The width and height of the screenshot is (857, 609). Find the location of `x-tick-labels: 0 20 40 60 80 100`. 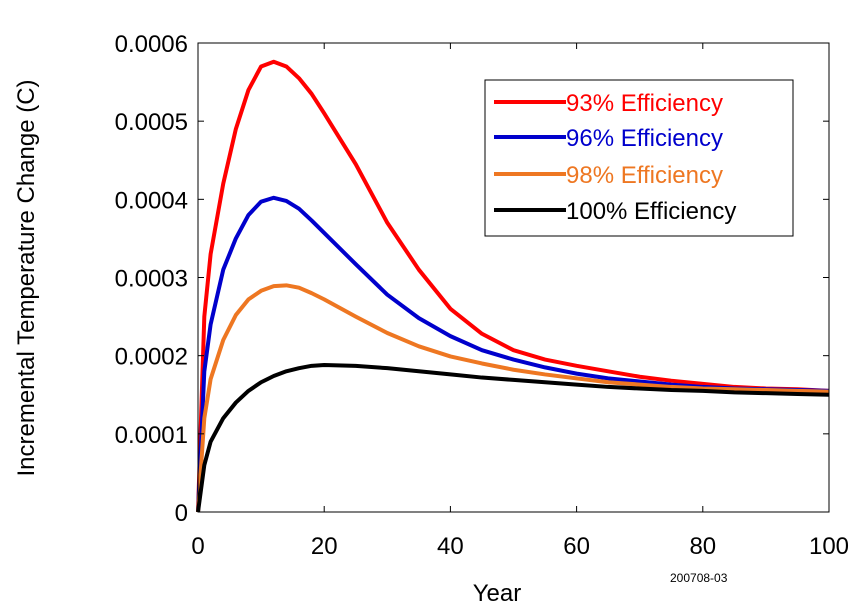

x-tick-labels: 0 20 40 60 80 100 is located at coordinates (520, 546).